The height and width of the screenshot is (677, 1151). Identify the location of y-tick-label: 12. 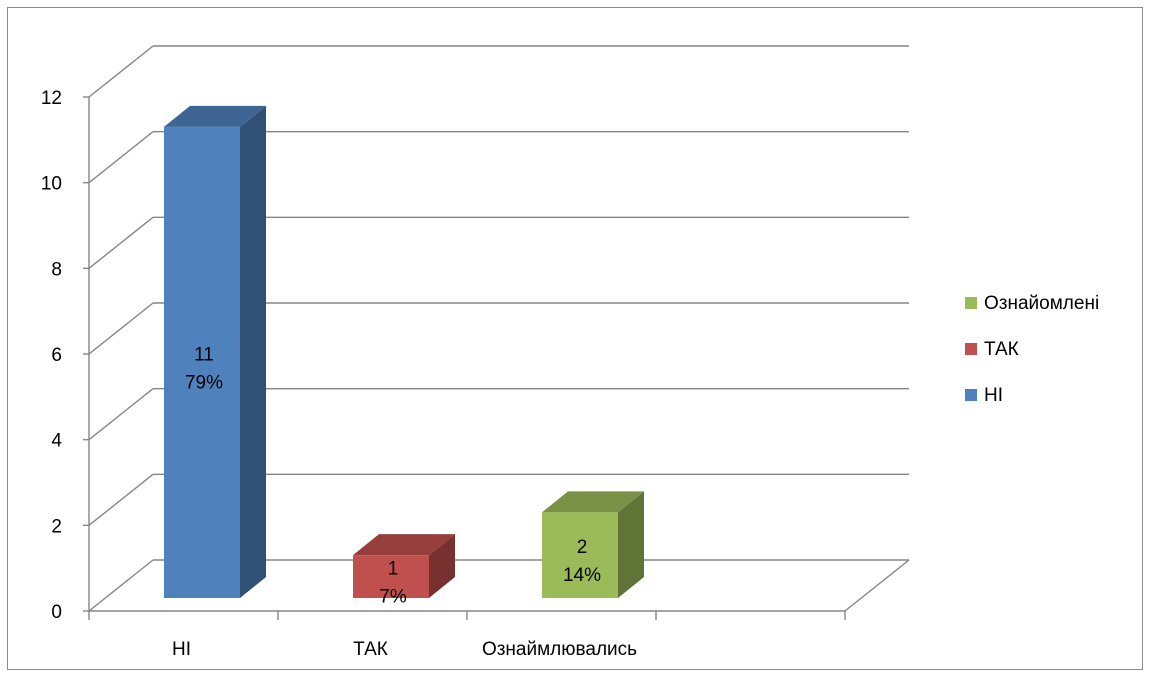
(51, 98).